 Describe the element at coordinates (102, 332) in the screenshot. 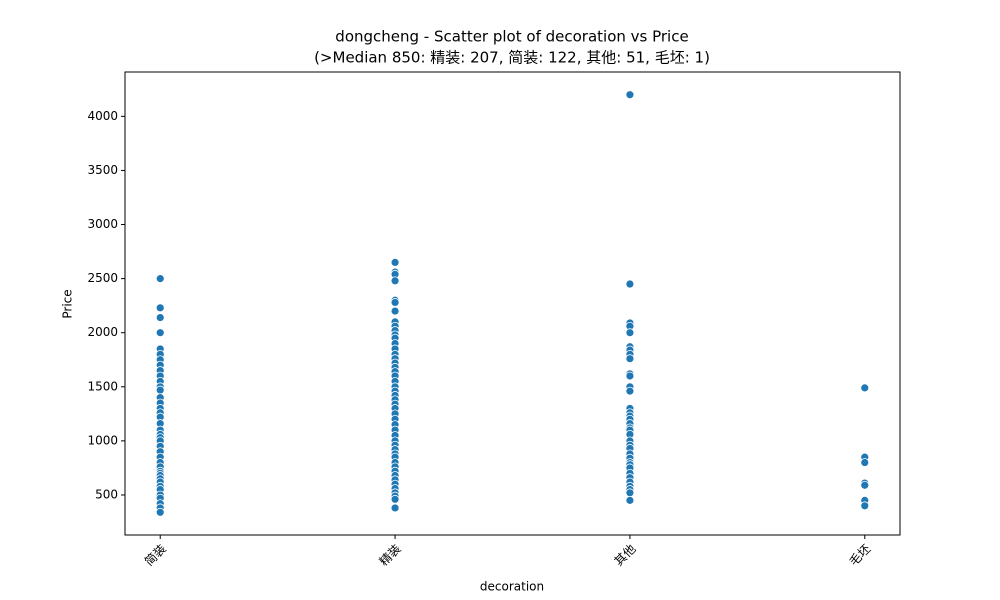

I see `y-tick-label: 2000` at that location.